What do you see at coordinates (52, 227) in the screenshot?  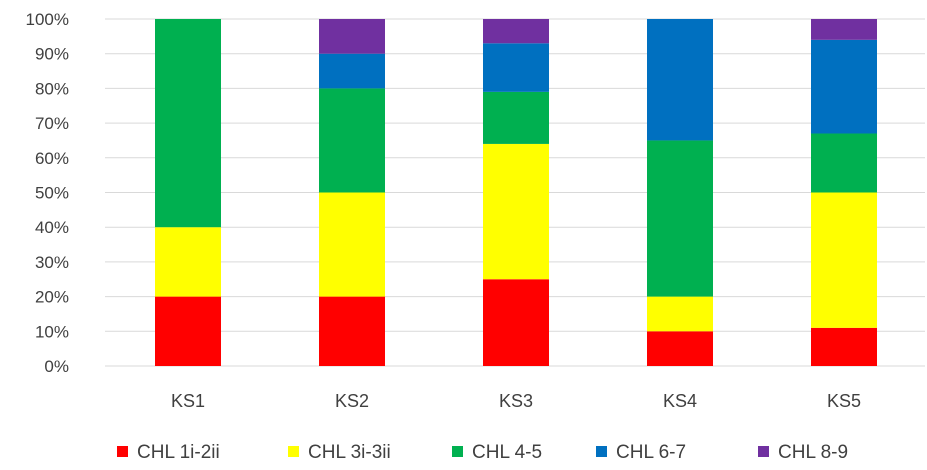 I see `y-tick-label: 40%` at bounding box center [52, 227].